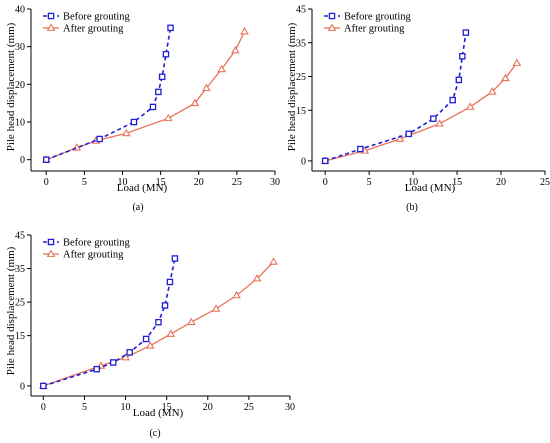 This screenshot has width=550, height=443. What do you see at coordinates (93, 255) in the screenshot?
I see `legend-label-after: After grouting` at bounding box center [93, 255].